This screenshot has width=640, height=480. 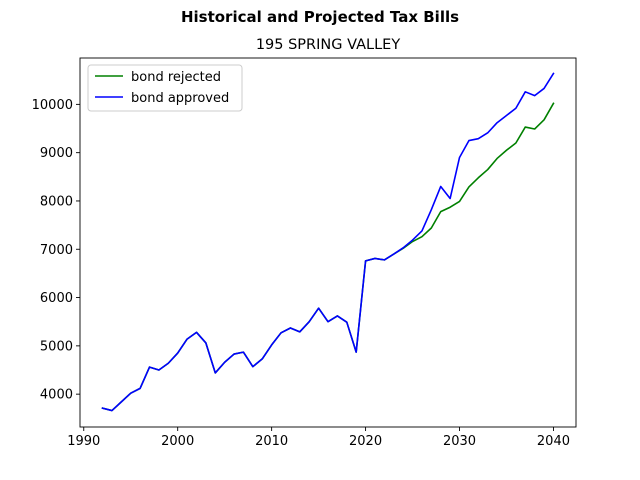 I want to click on y-tick-label: 6000, so click(x=56, y=298).